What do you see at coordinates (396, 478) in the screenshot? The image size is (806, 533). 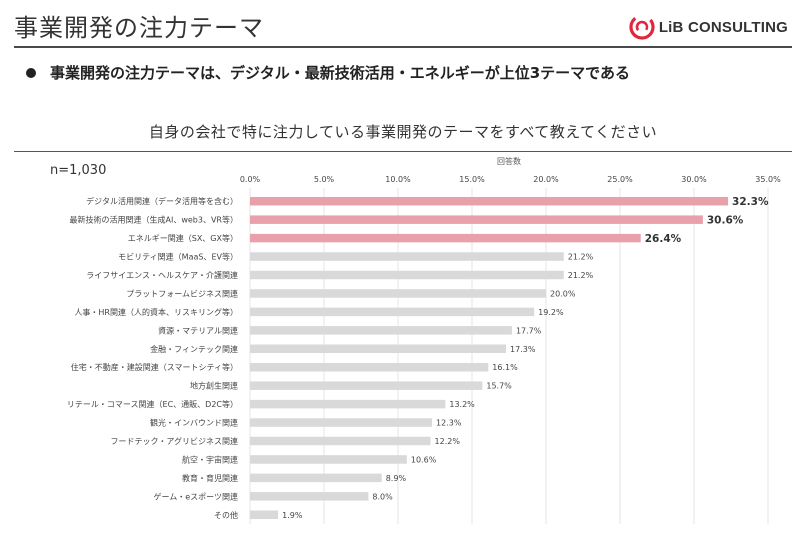 I see `value-label: 8.9%` at bounding box center [396, 478].